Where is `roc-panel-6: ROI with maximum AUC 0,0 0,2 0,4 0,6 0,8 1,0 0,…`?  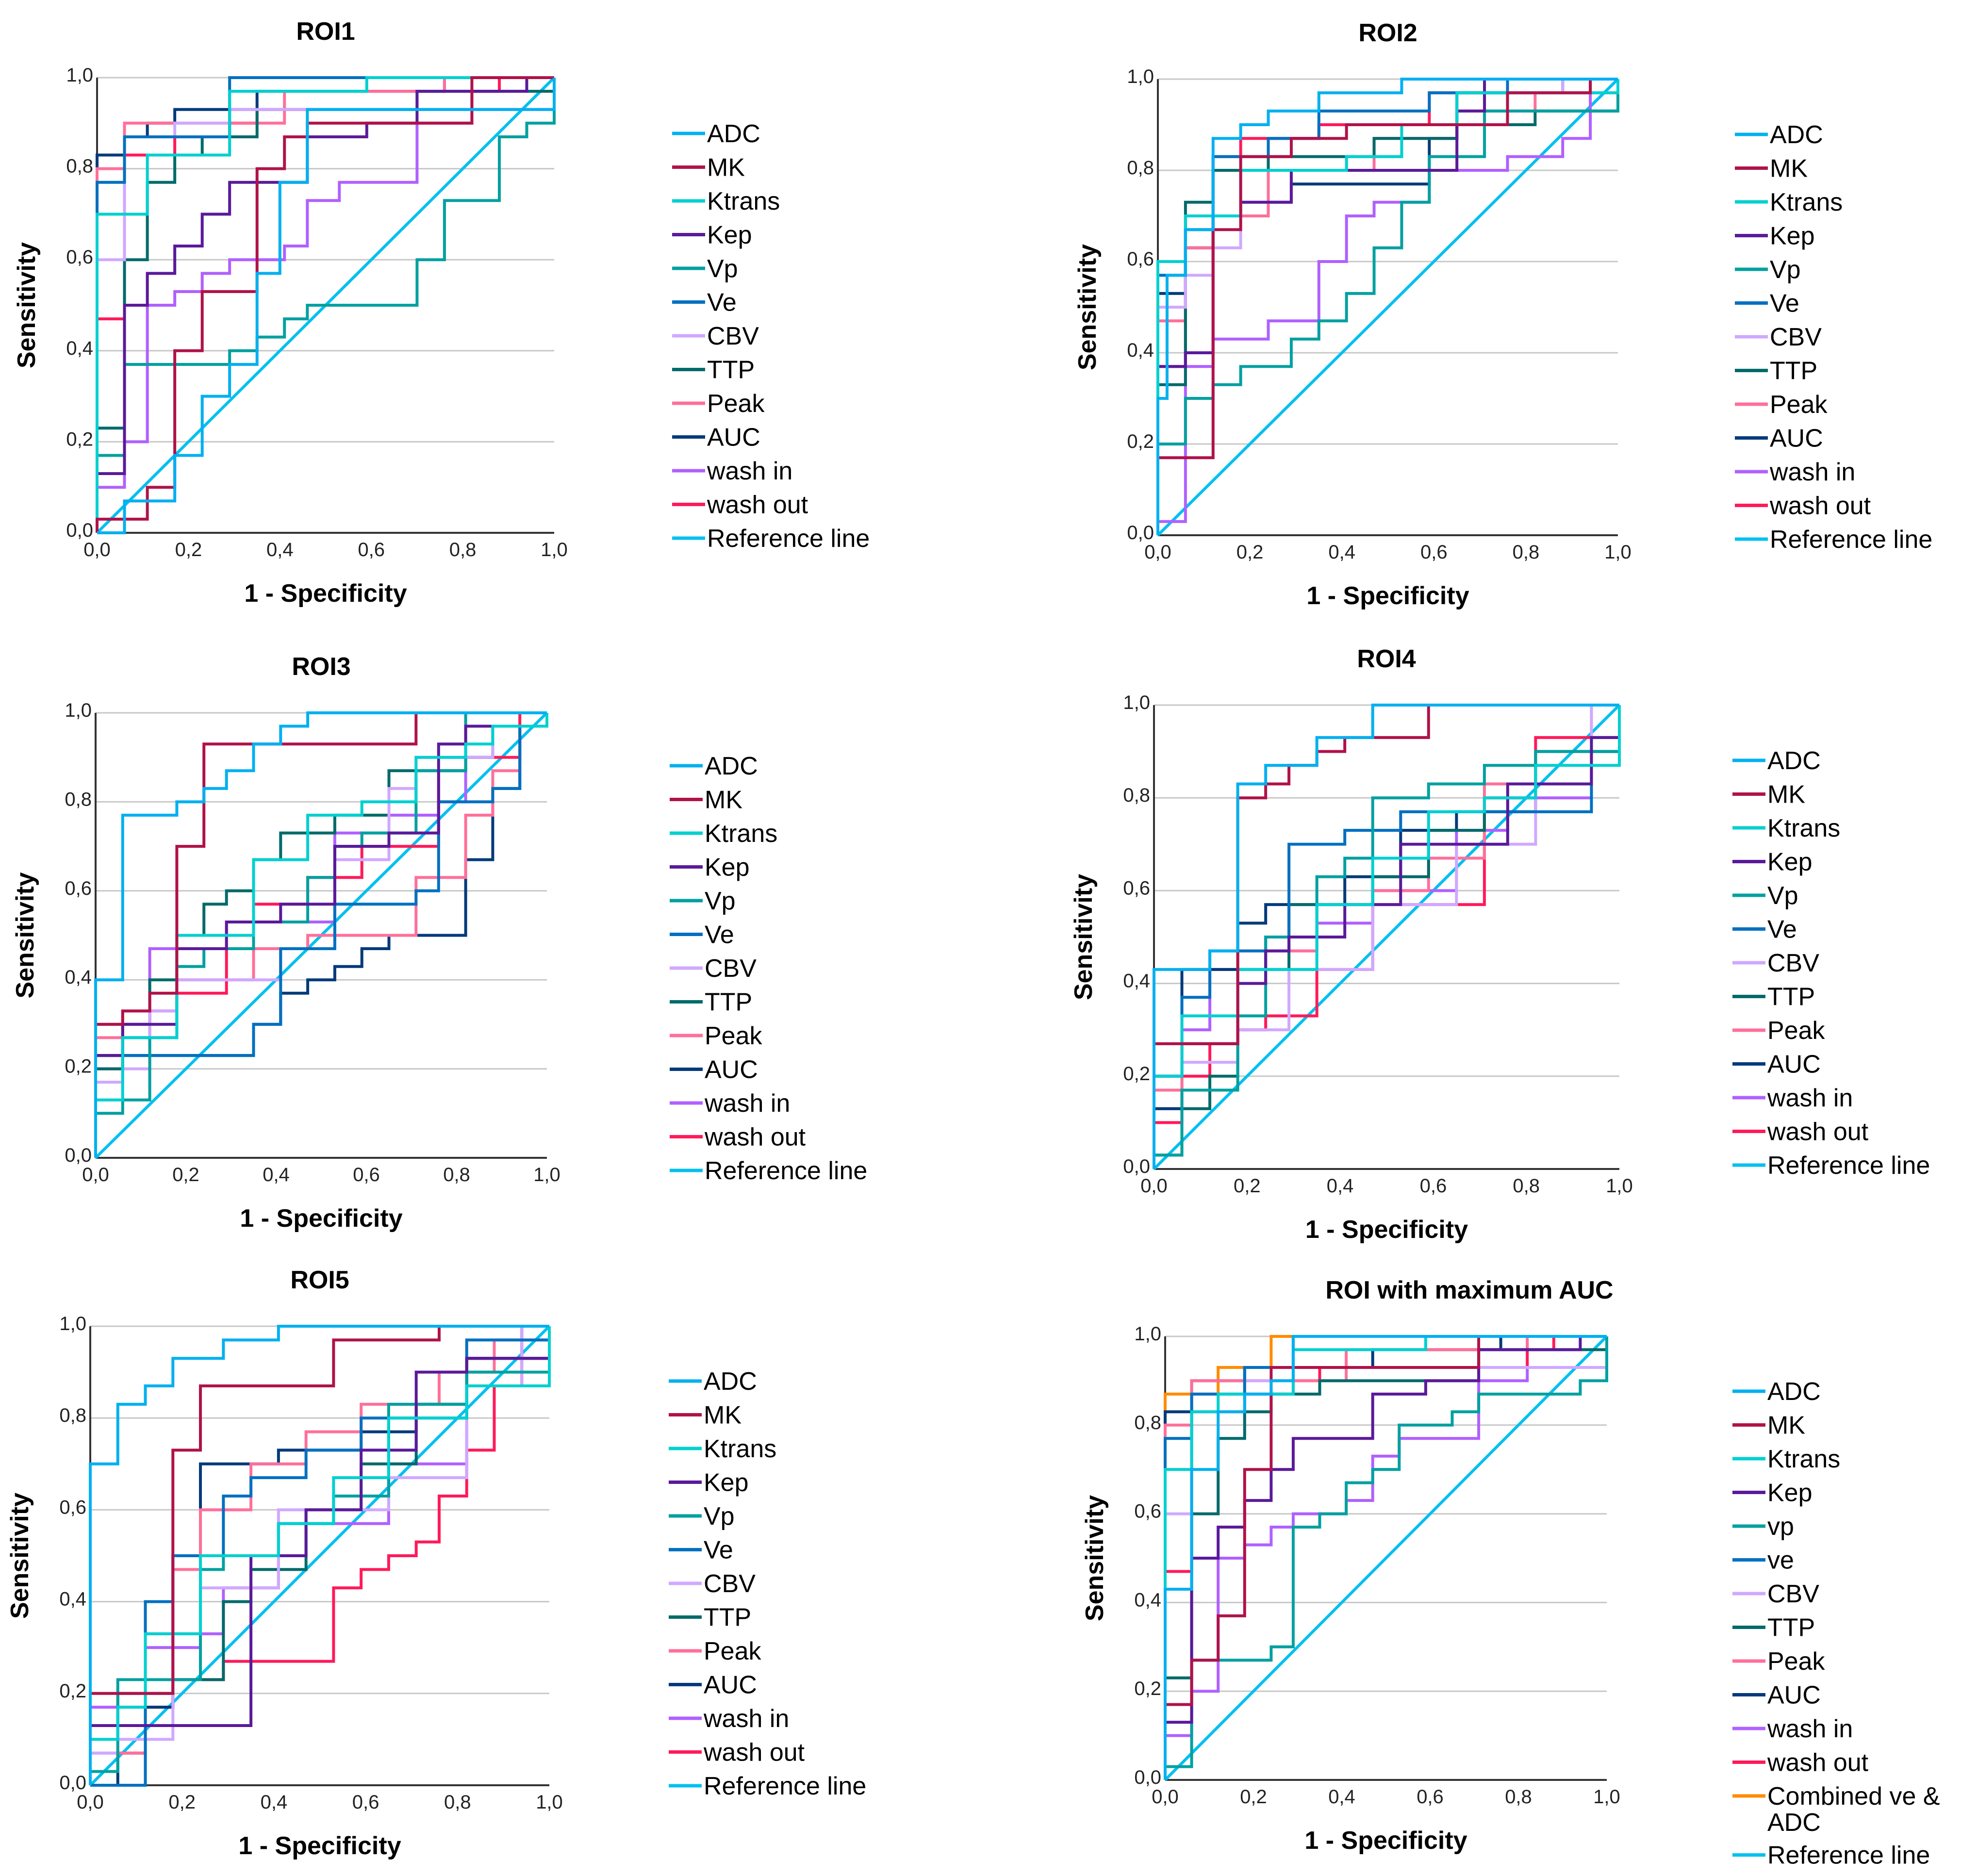 roc-panel-6: ROI with maximum AUC 0,0 0,2 0,4 0,6 0,8 1,0 0,… is located at coordinates (1511, 1573).